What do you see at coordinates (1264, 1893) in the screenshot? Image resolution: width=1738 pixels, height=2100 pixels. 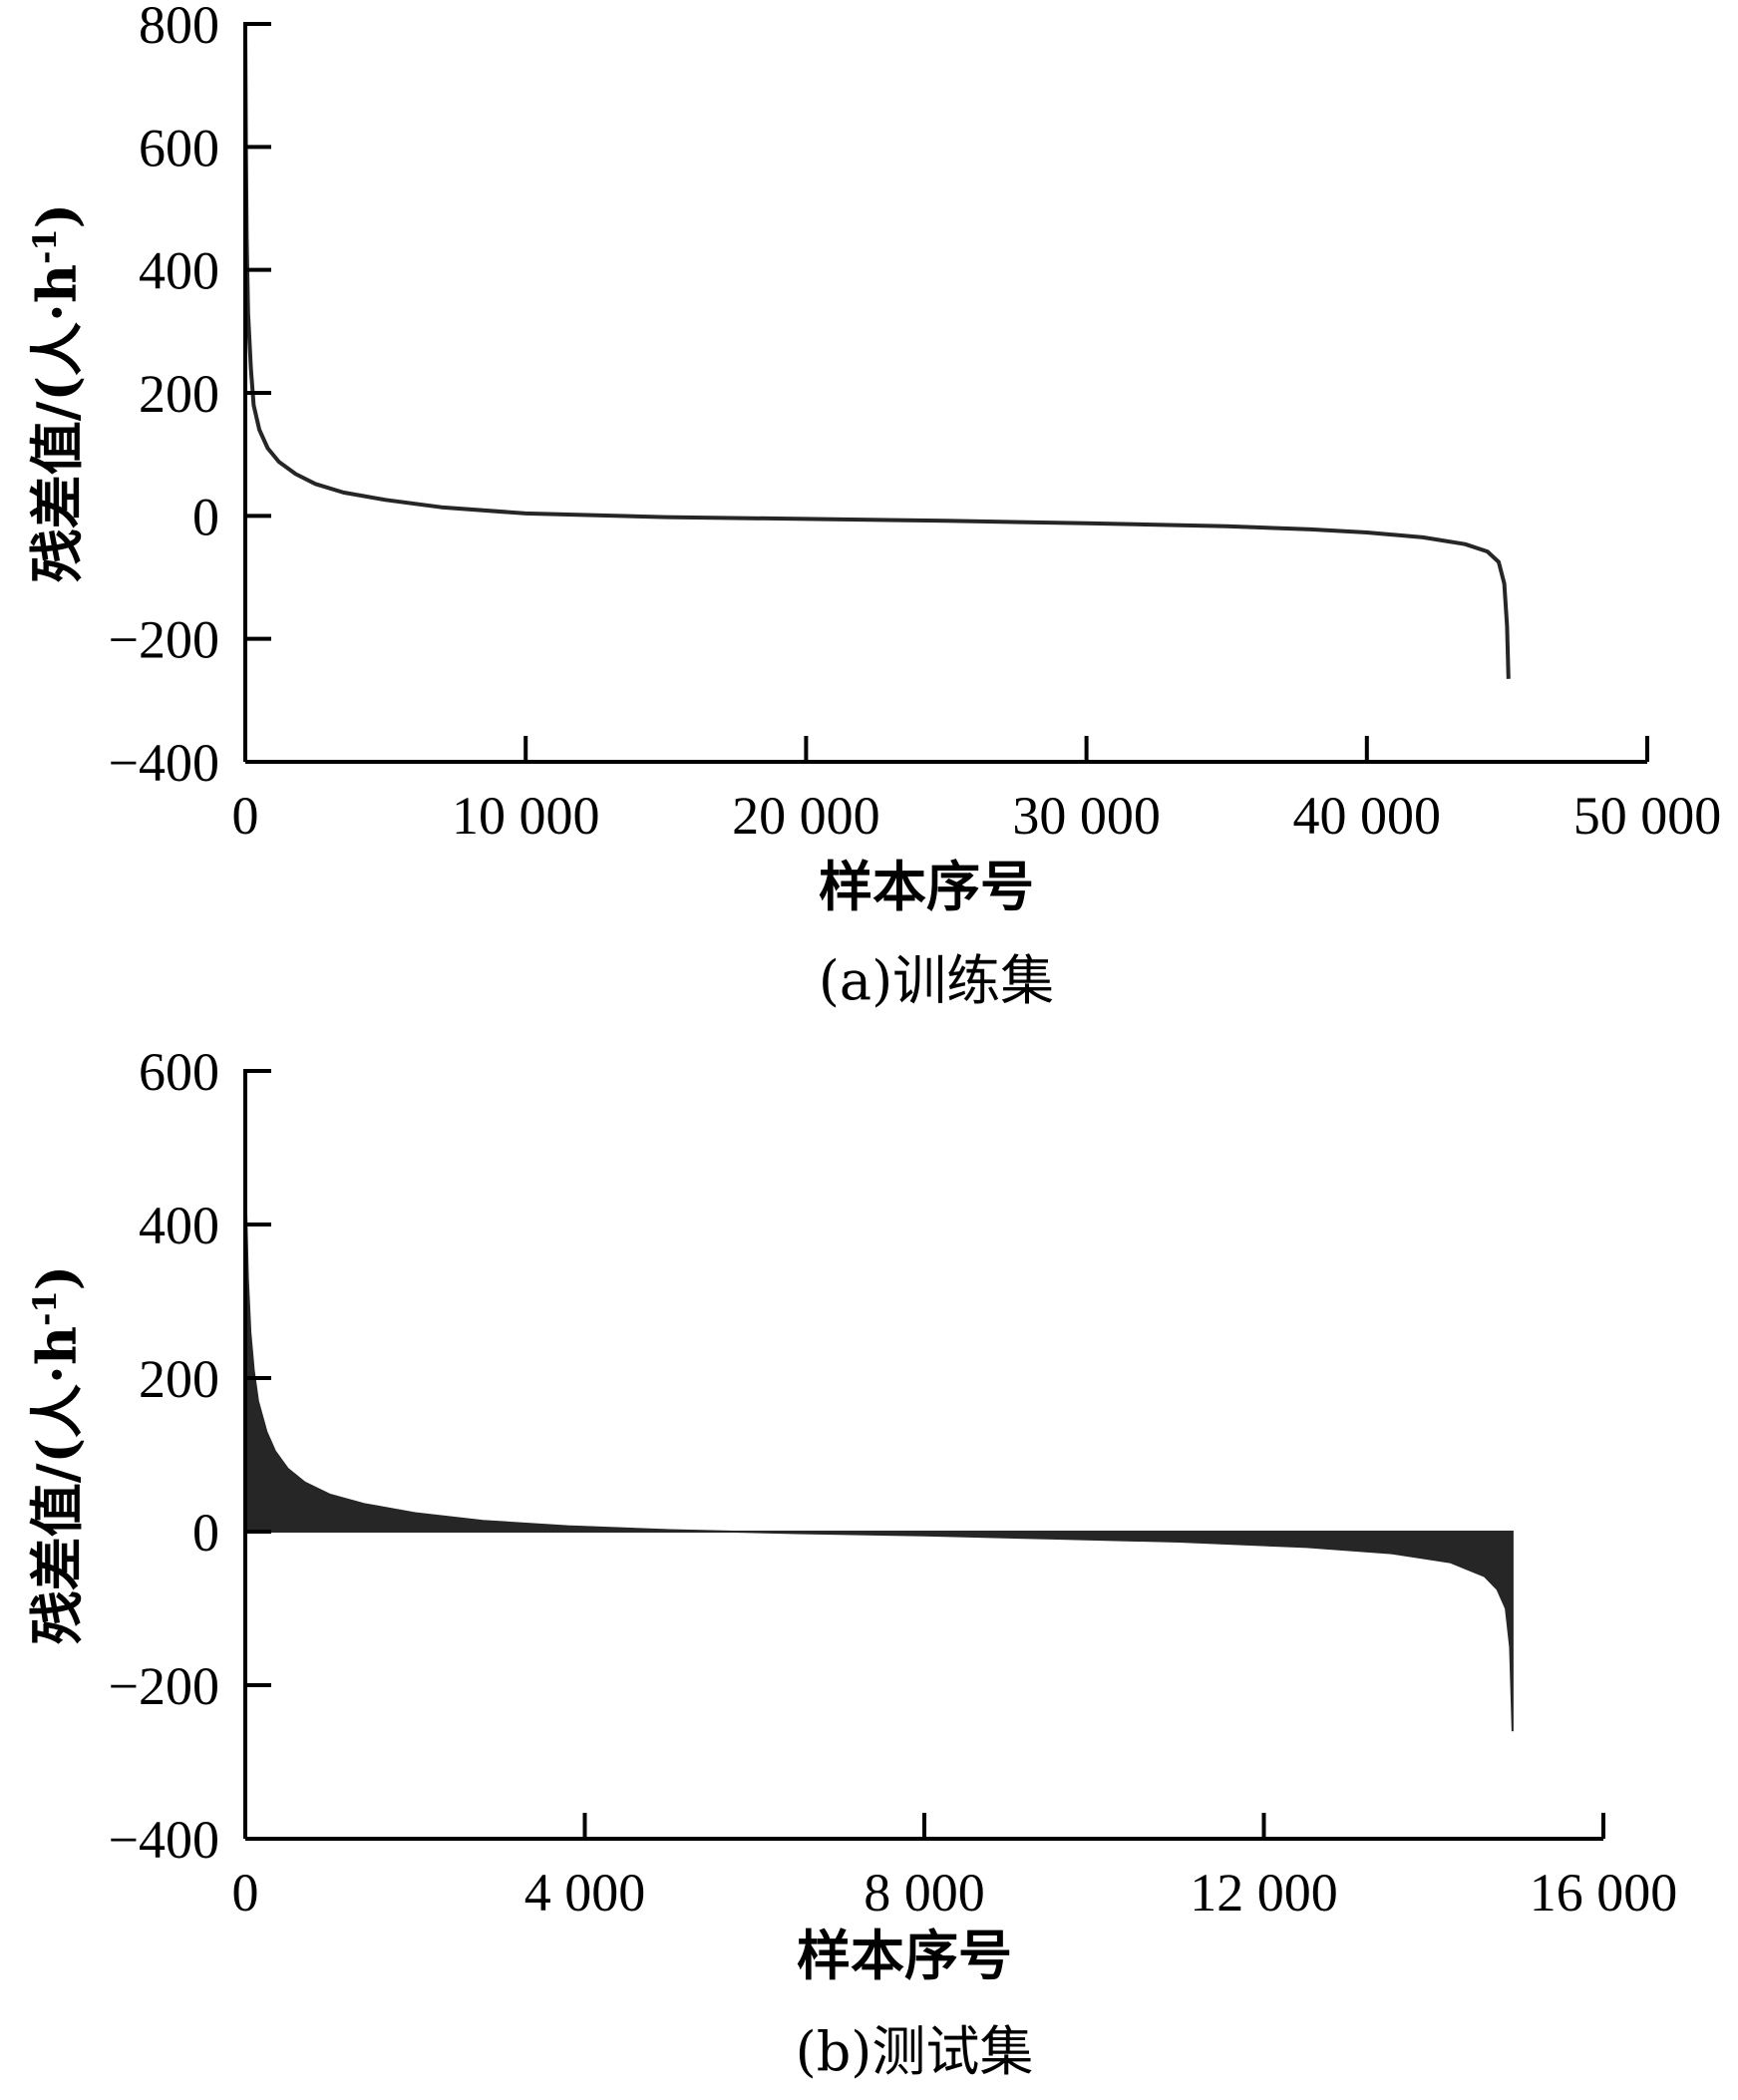 I see `x-tick-label: 12 000` at bounding box center [1264, 1893].